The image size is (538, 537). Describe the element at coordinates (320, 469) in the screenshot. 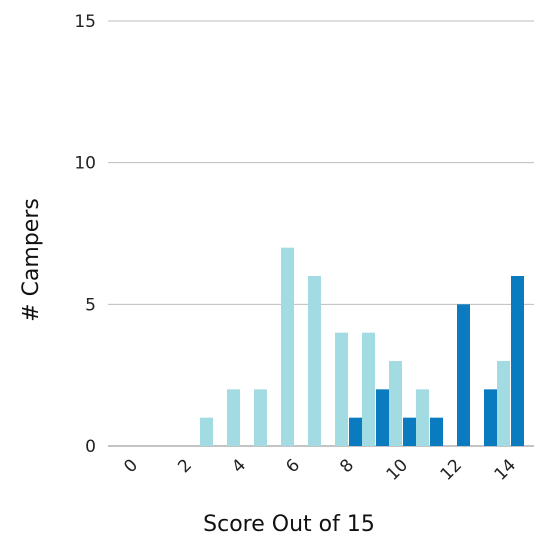

I see `x-tick-labels: 0 2 4 6 8 10 12 14` at that location.